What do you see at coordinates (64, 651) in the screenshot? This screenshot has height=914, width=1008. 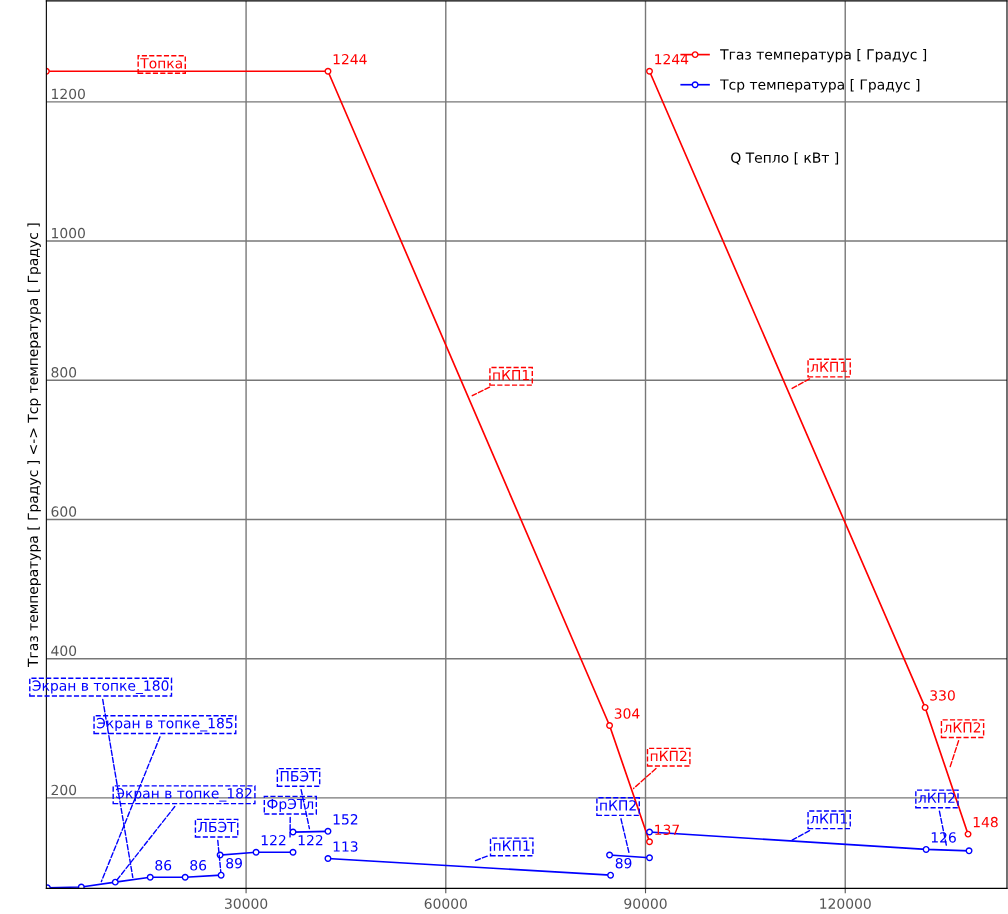 I see `y-tick-label: 400` at bounding box center [64, 651].